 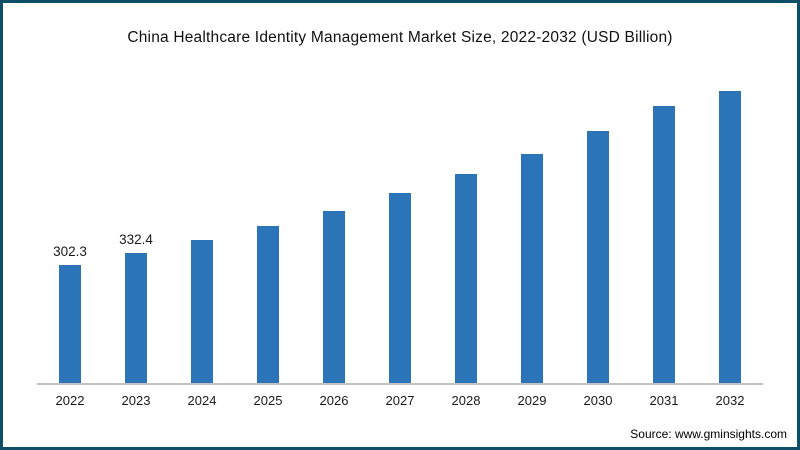 I want to click on source-text: Source: www.gminsights.com, so click(x=708, y=434).